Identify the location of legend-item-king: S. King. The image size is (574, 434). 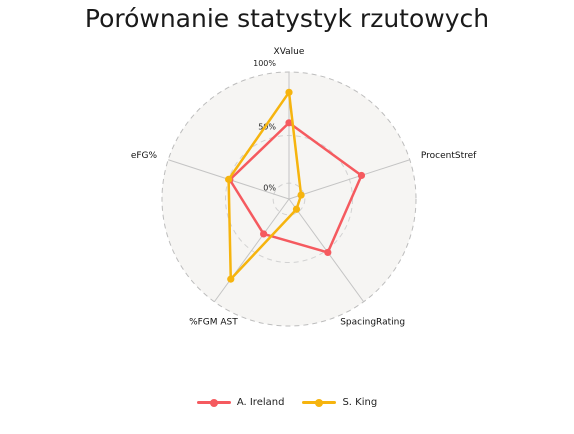
(339, 402).